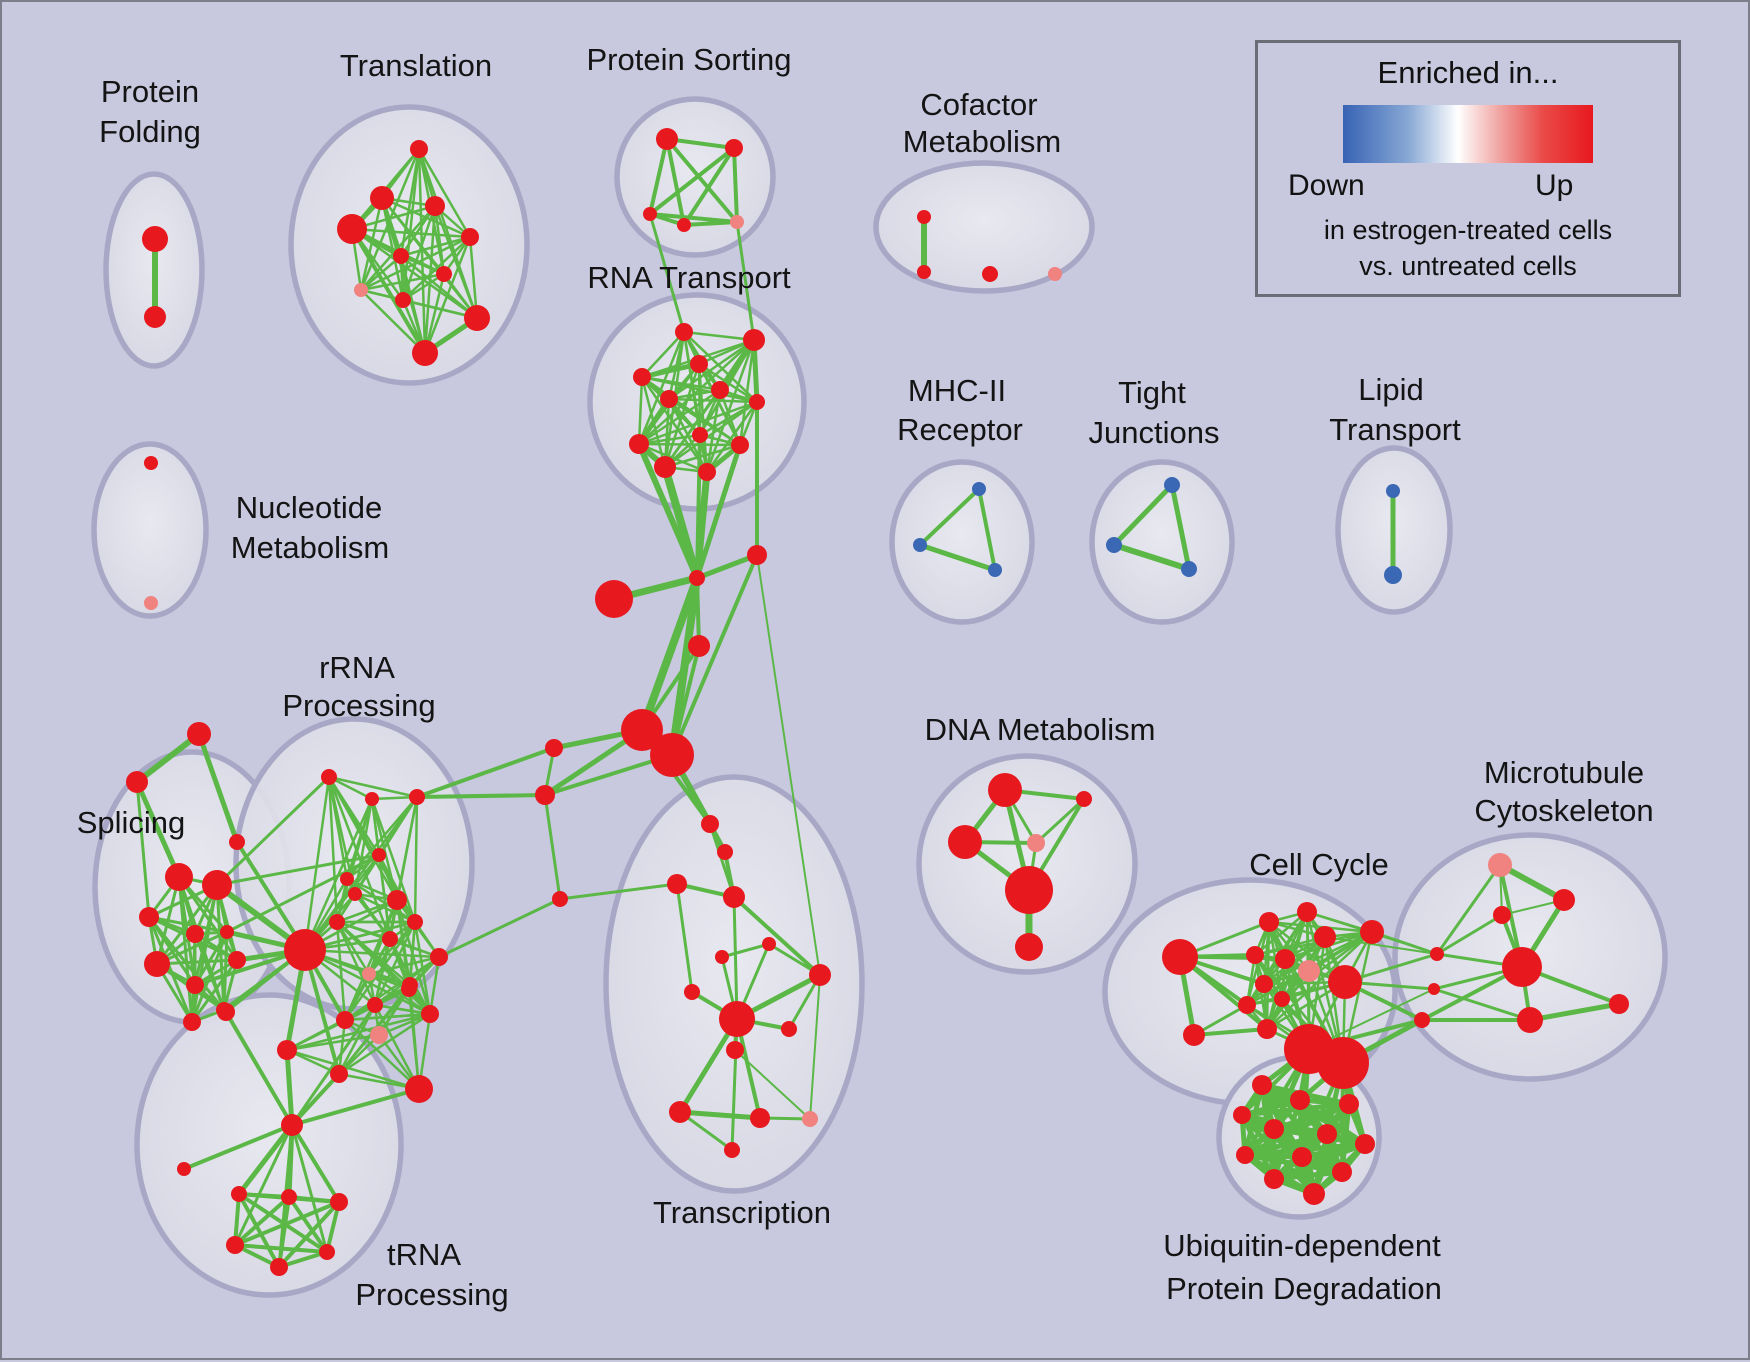 This screenshot has width=1750, height=1362. Describe the element at coordinates (1304, 1288) in the screenshot. I see `cluster-label-ubiquitin-degradation: Protein Degradation` at that location.